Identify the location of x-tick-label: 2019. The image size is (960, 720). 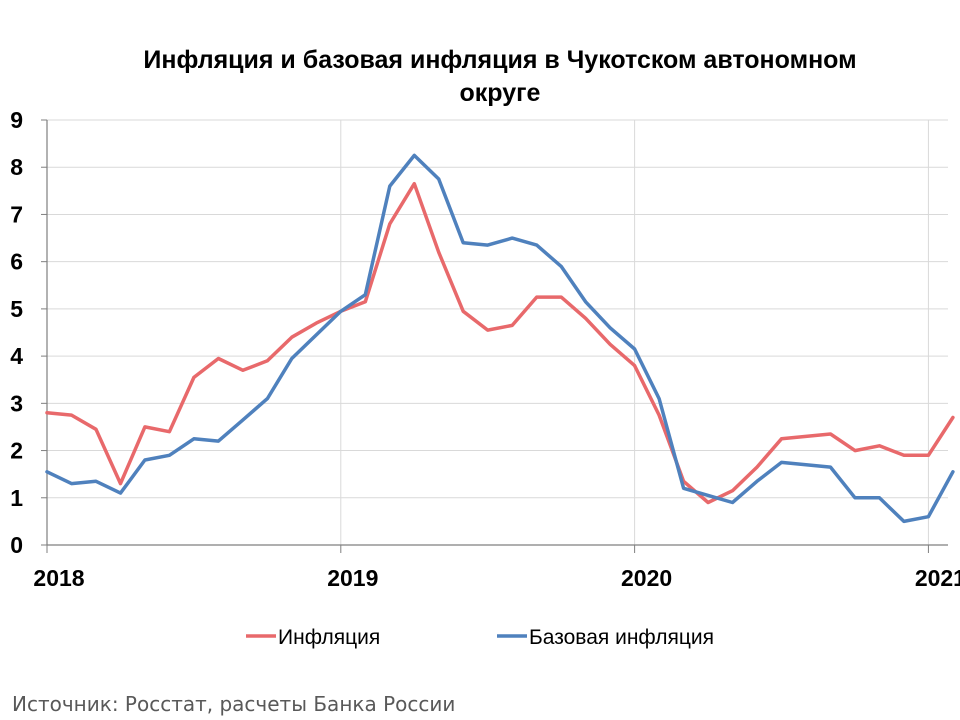
(352, 578).